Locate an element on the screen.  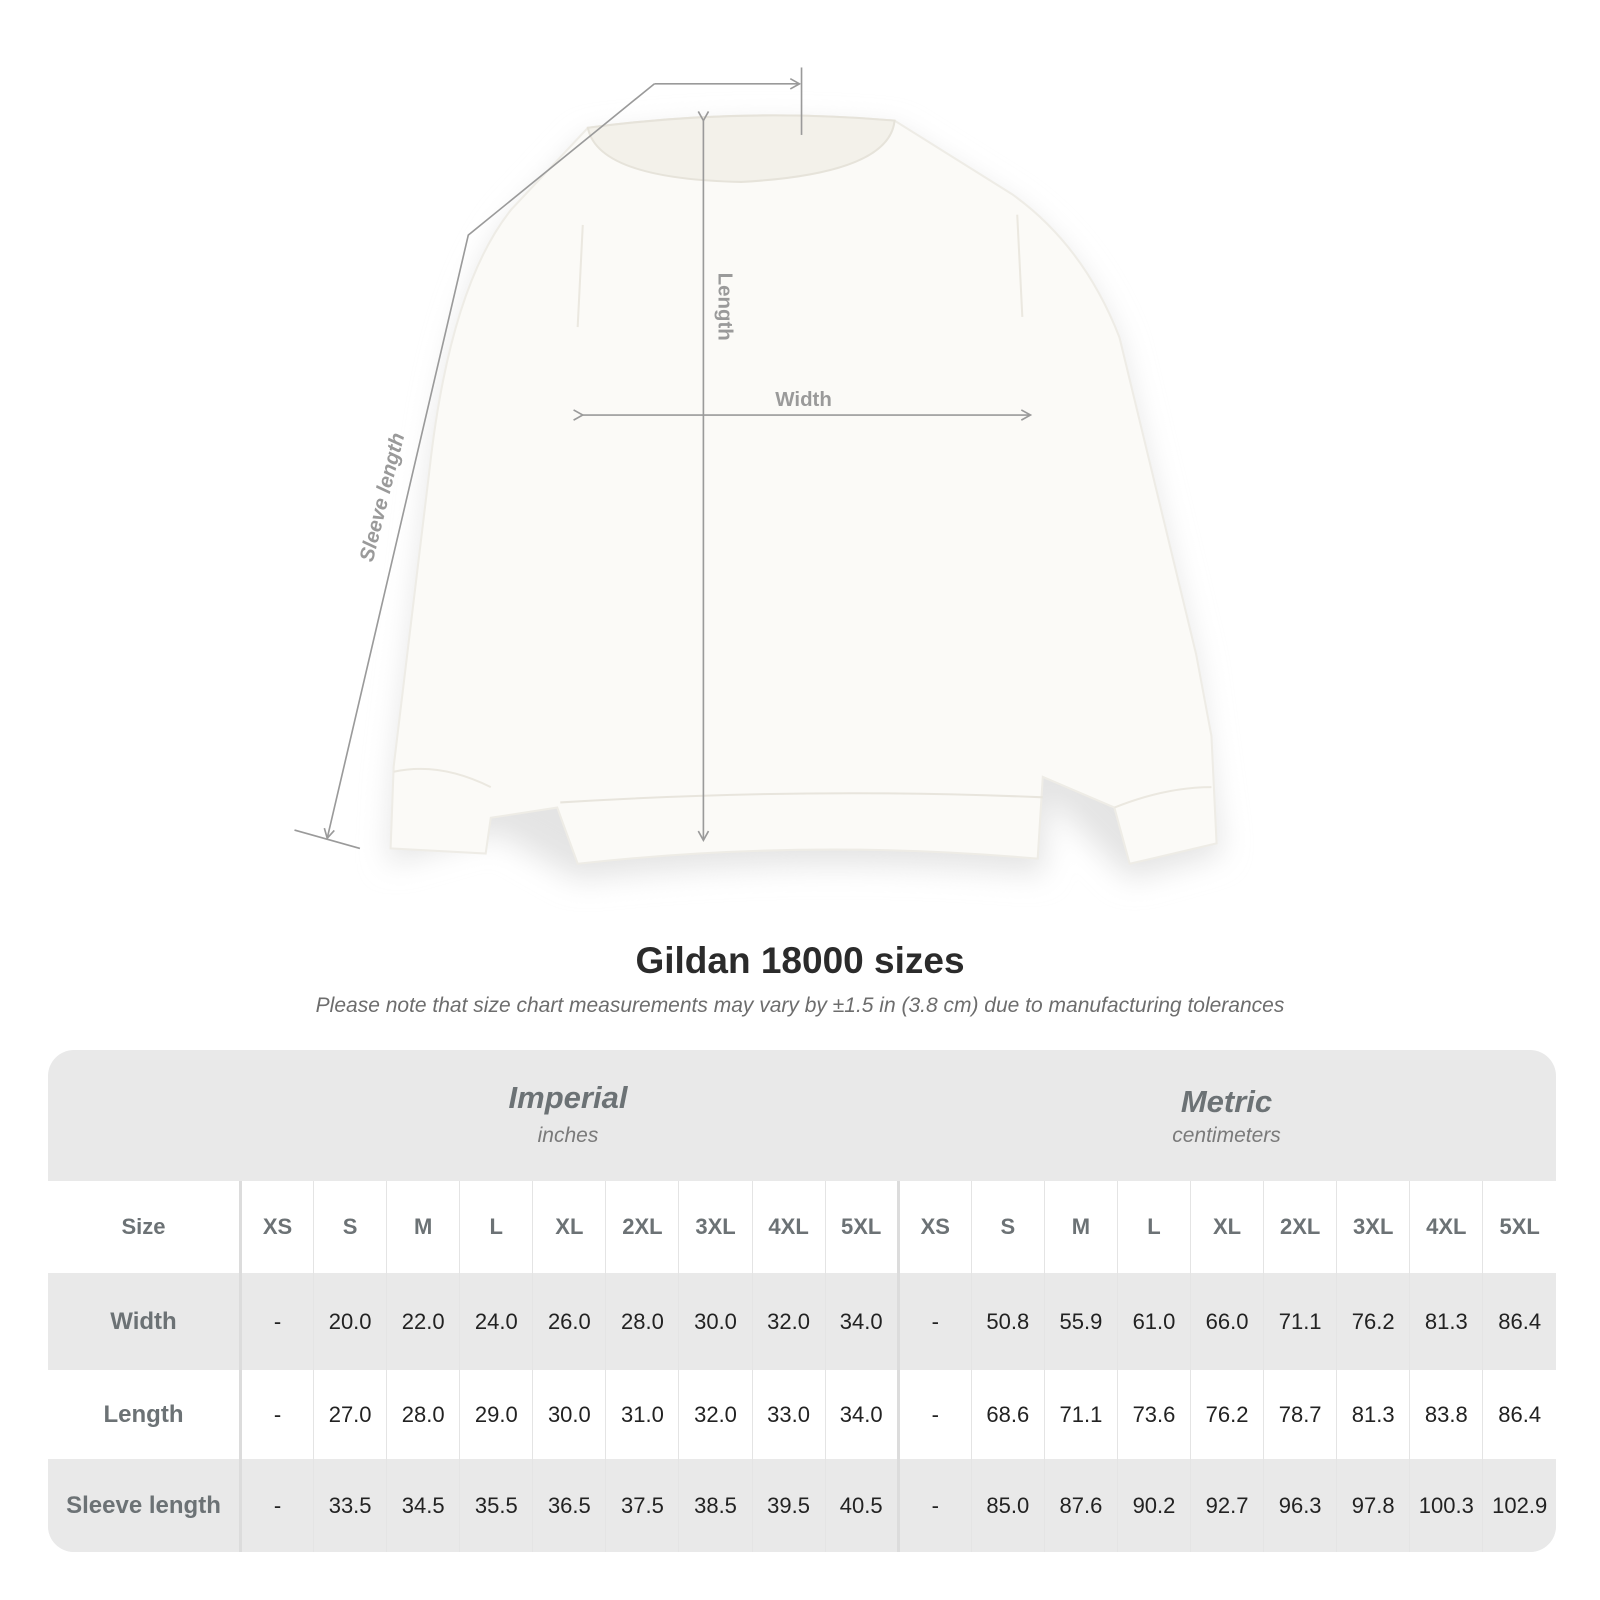
imperial-size-m: M is located at coordinates (423, 1227).